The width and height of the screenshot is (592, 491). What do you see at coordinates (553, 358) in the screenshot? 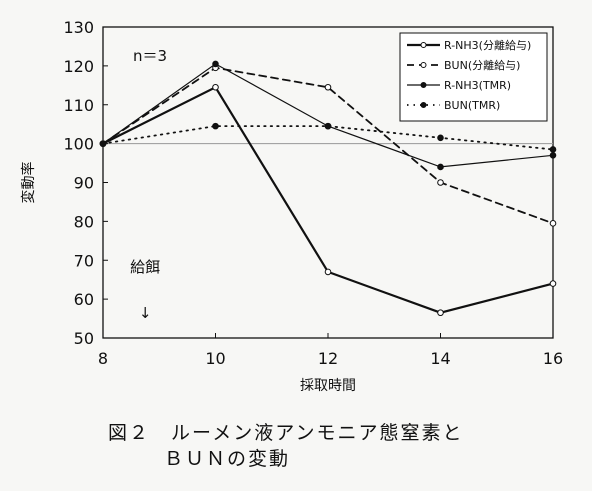
I see `x-tick-label: 16` at bounding box center [553, 358].